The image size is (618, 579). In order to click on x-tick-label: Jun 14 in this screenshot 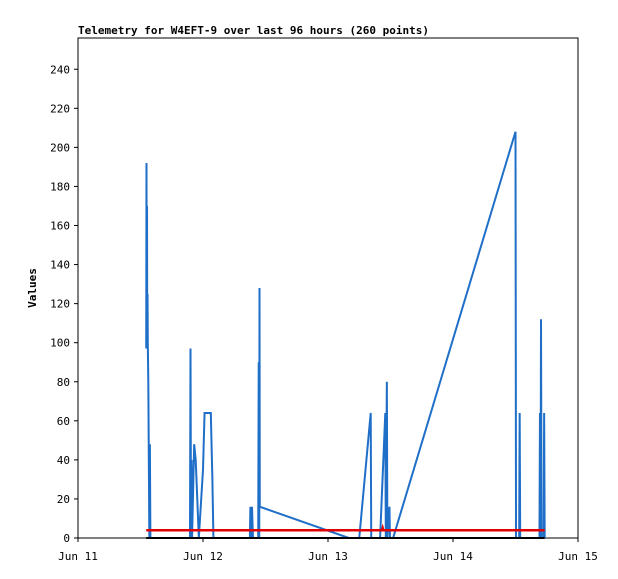, I will do `click(453, 556)`.